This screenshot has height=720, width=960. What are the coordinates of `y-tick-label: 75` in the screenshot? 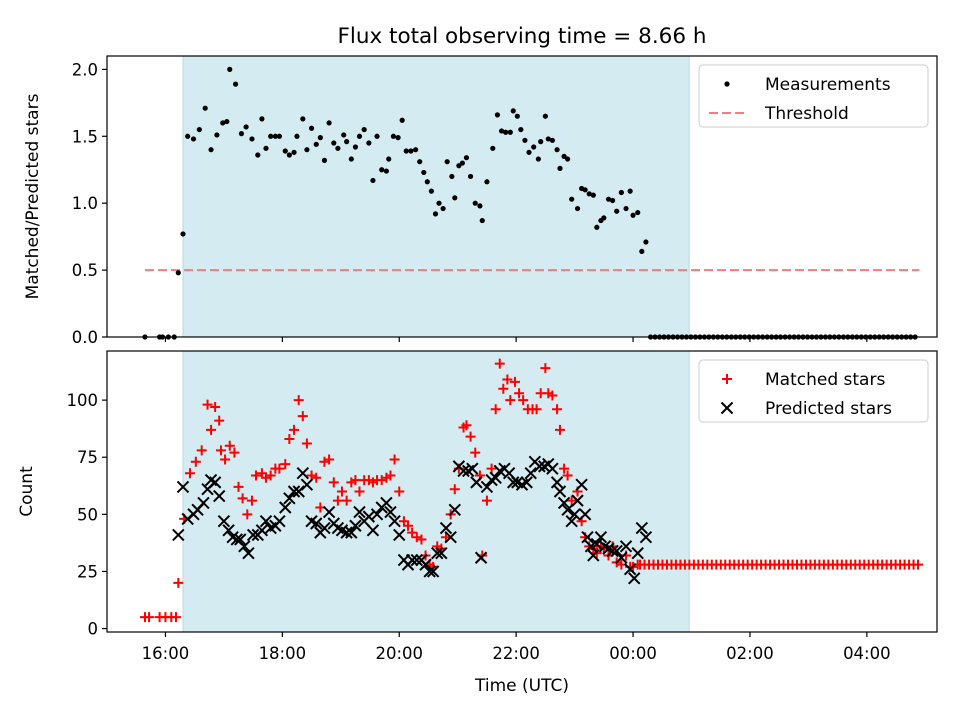 It's located at (87, 457).